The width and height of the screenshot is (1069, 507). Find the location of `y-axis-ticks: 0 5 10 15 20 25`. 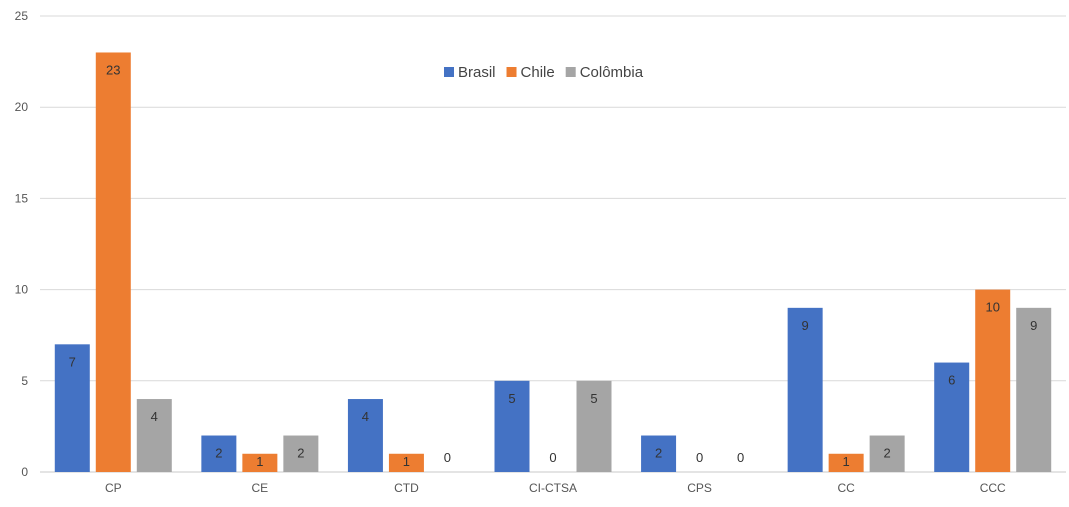

y-axis-ticks: 0 5 10 15 20 25 is located at coordinates (22, 244).